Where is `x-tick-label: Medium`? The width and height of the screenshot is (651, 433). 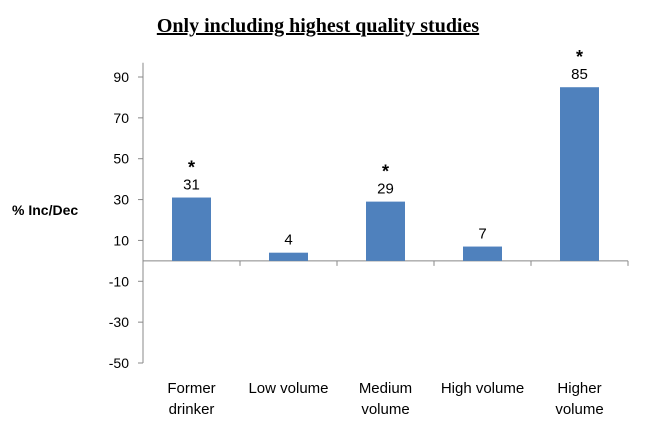 x-tick-label: Medium is located at coordinates (385, 388).